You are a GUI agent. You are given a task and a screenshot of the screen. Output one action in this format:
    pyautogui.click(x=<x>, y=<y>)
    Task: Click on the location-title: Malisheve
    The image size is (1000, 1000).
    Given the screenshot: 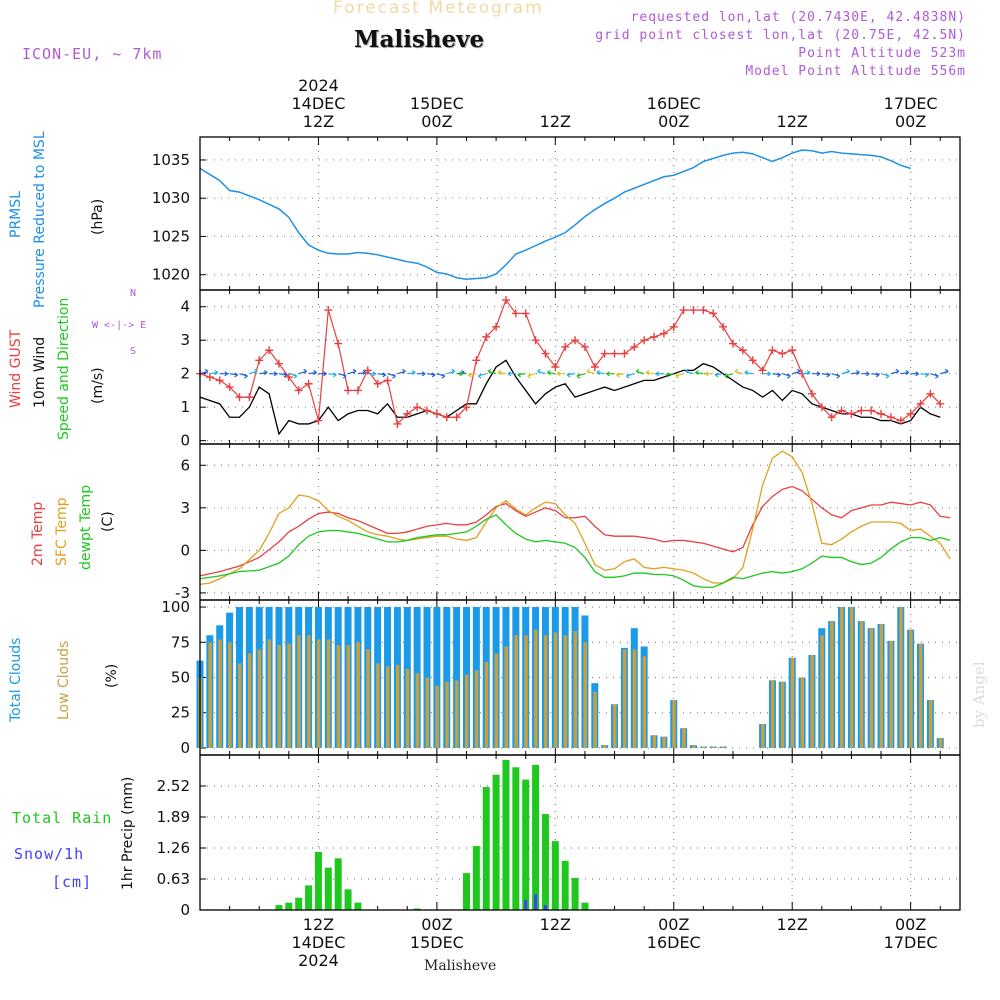 What is the action you would take?
    pyautogui.click(x=419, y=39)
    